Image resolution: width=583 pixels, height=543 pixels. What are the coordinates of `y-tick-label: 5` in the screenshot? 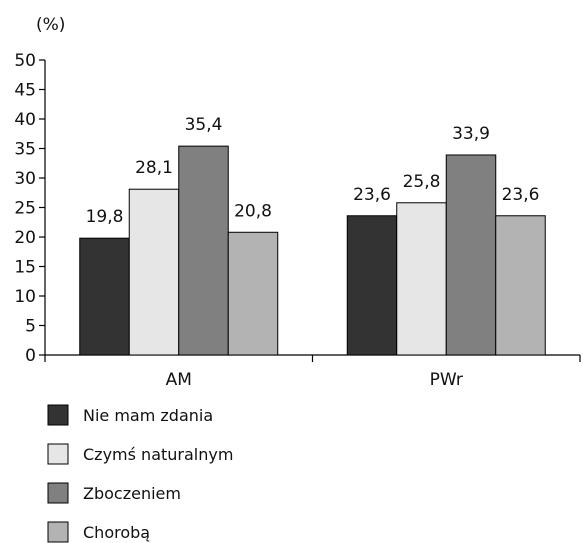 It's located at (30, 327).